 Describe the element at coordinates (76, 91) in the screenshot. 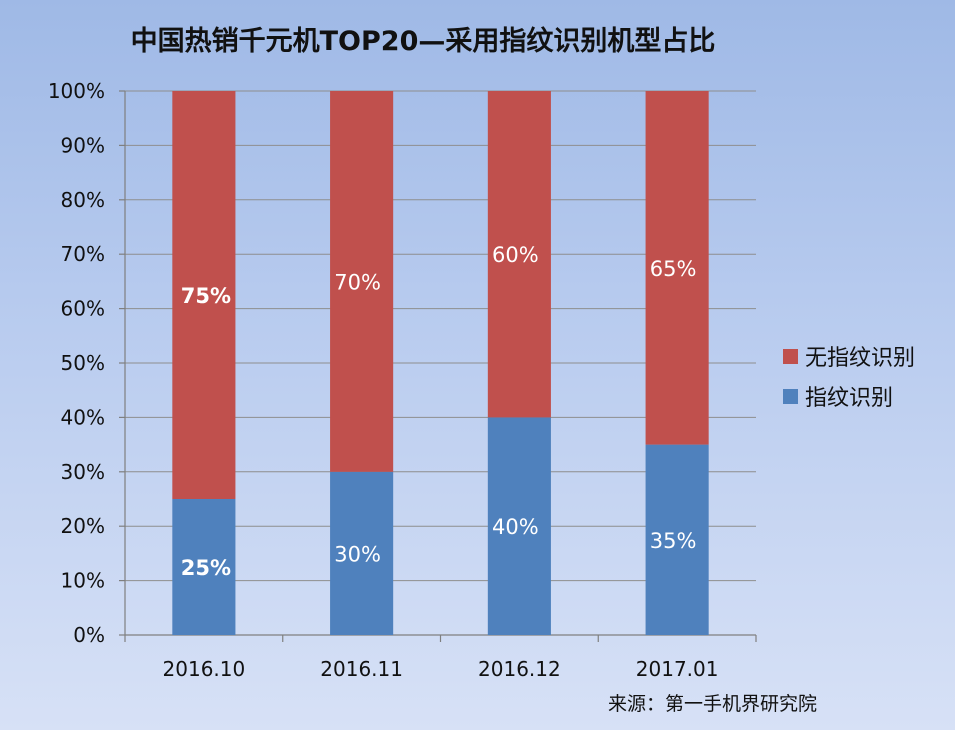

I see `y-tick-label: 100%` at that location.